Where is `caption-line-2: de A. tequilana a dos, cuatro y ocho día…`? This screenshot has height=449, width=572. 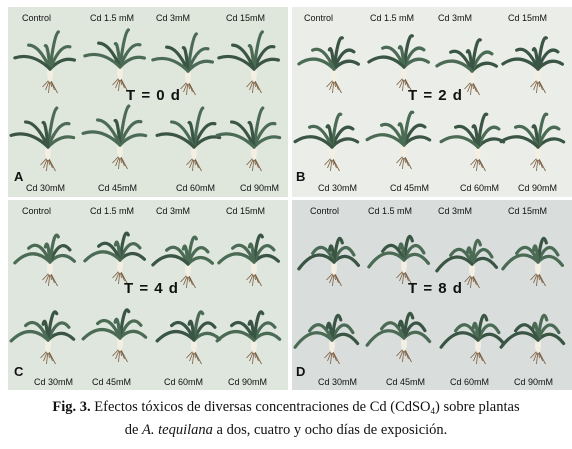
caption-line-2: de A. tequilana a dos, cuatro y ocho día… is located at coordinates (286, 430).